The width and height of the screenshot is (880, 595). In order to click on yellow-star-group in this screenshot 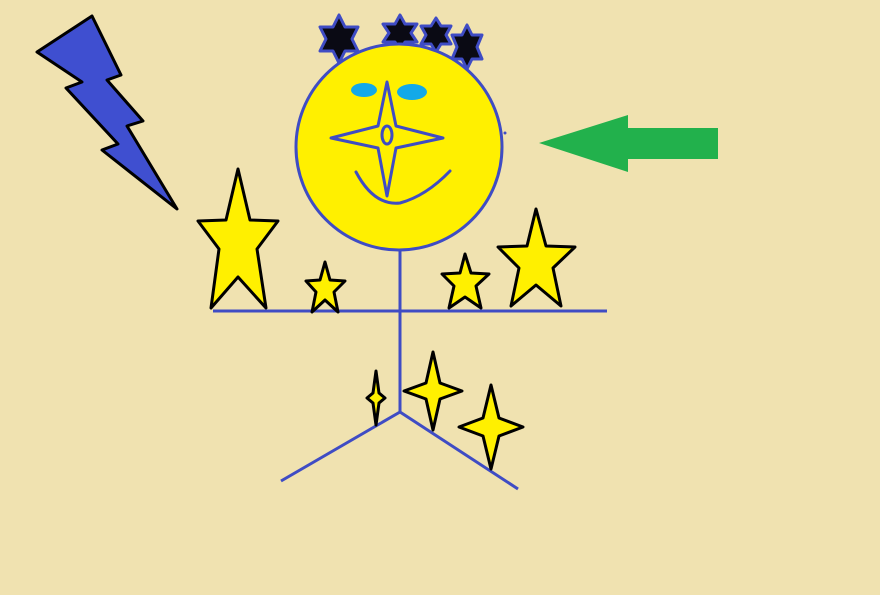, I will do `click(386, 240)`.